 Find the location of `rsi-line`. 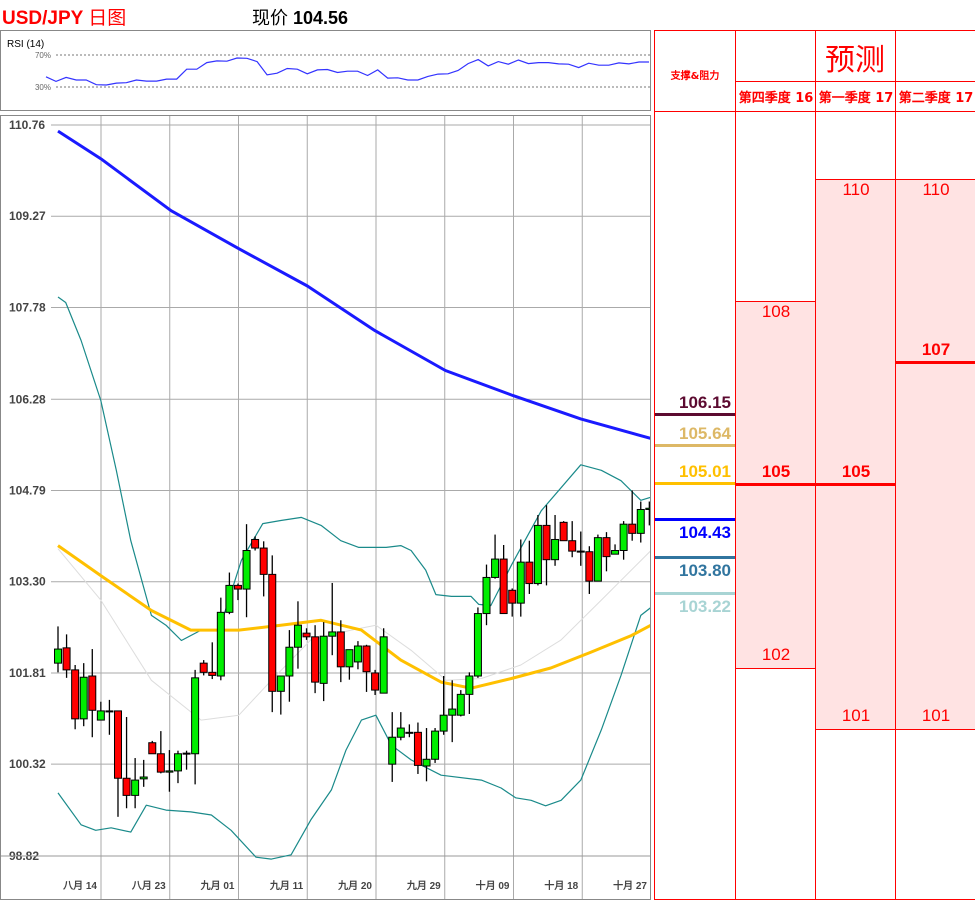

rsi-line is located at coordinates (347, 71).